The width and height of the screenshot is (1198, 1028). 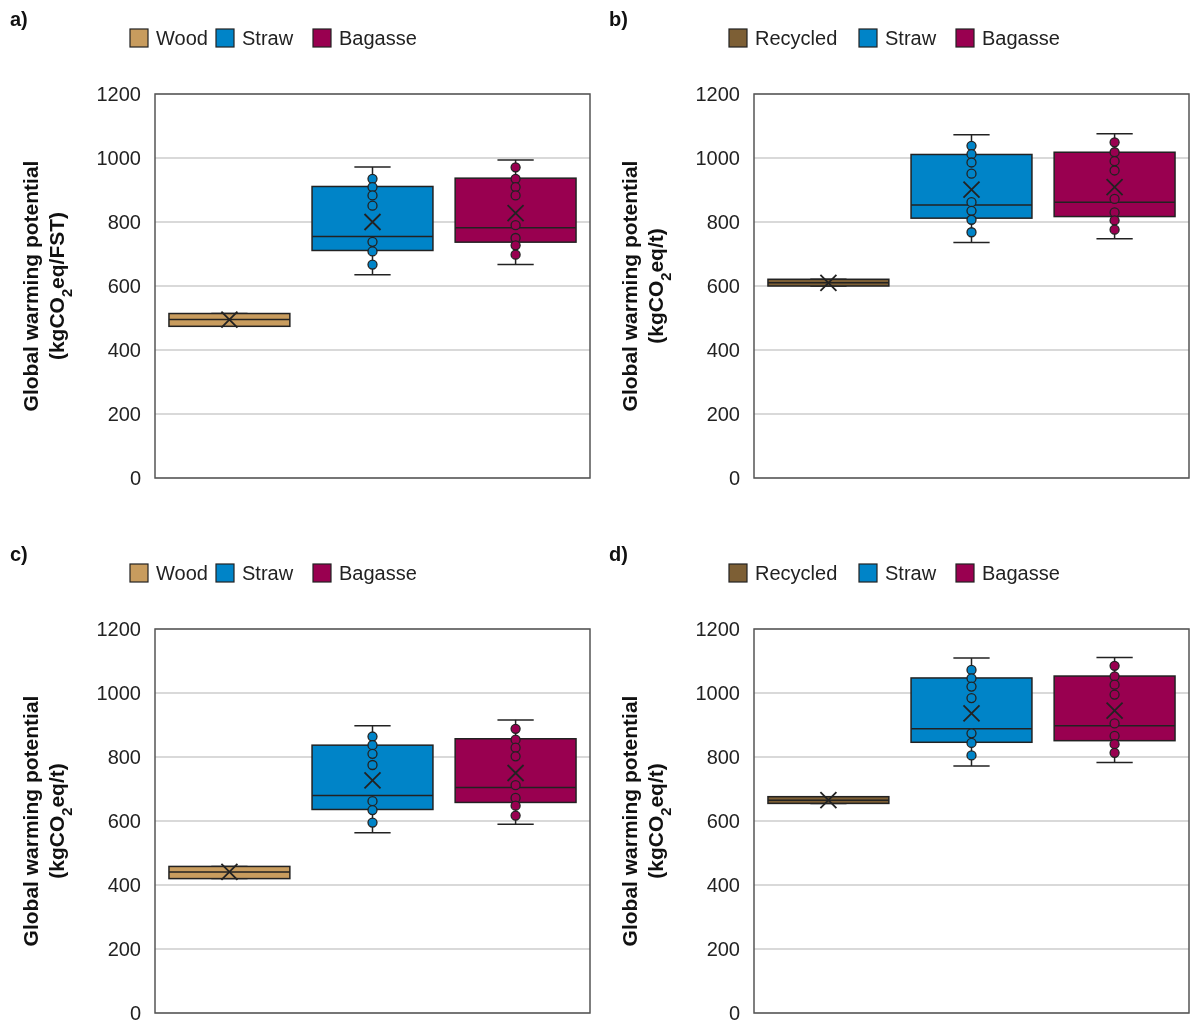 What do you see at coordinates (618, 19) in the screenshot?
I see `chart-title: b)` at bounding box center [618, 19].